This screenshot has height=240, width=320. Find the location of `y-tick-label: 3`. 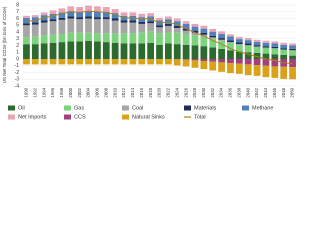

y-tick-label: 3 is located at coordinates (17, 39).